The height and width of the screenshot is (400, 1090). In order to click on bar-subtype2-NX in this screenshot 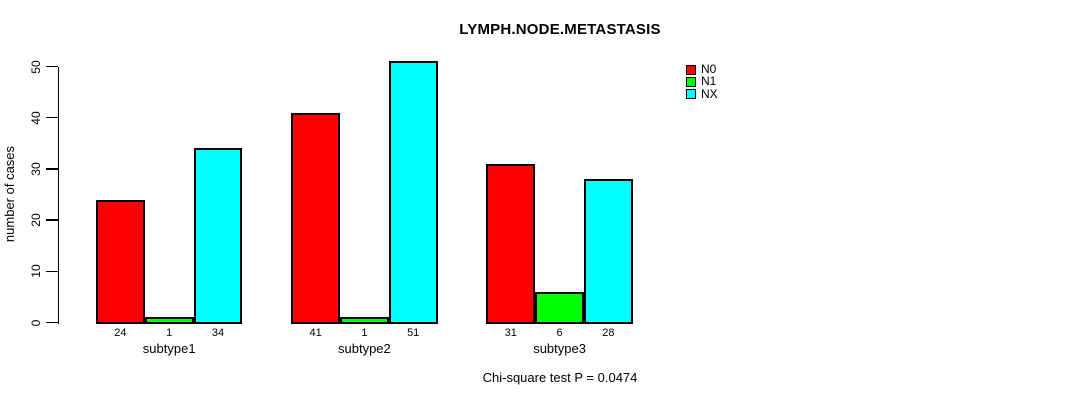, I will do `click(413, 193)`.